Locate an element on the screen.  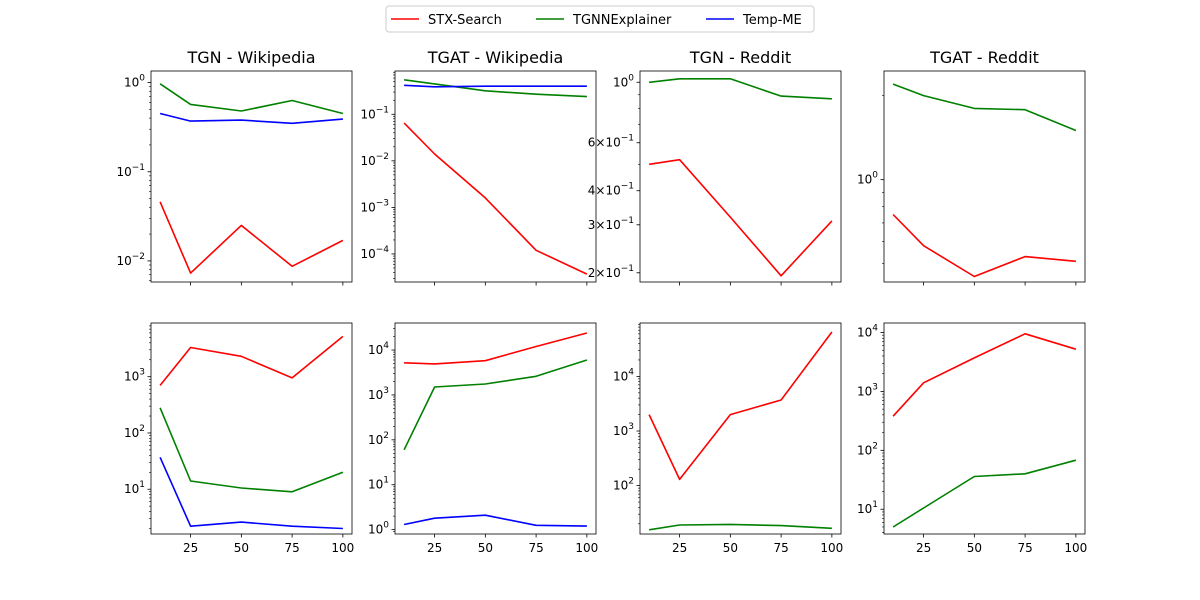
legend-frame is located at coordinates (600, 19).